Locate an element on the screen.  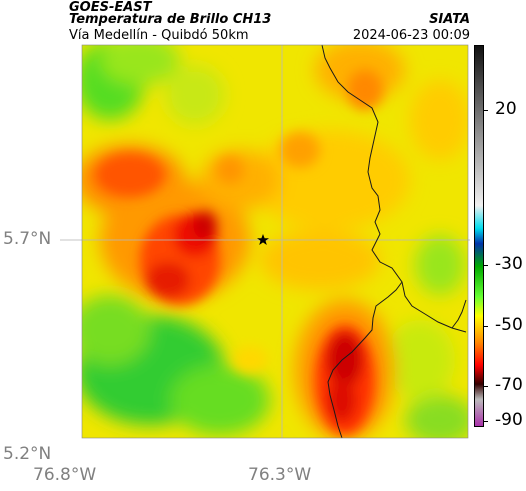
organization-label: SIATA is located at coordinates (449, 19).